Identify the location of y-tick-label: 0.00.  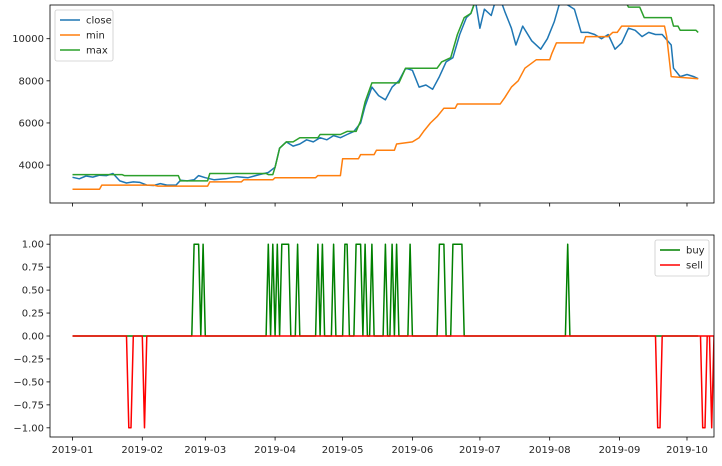
(33, 337).